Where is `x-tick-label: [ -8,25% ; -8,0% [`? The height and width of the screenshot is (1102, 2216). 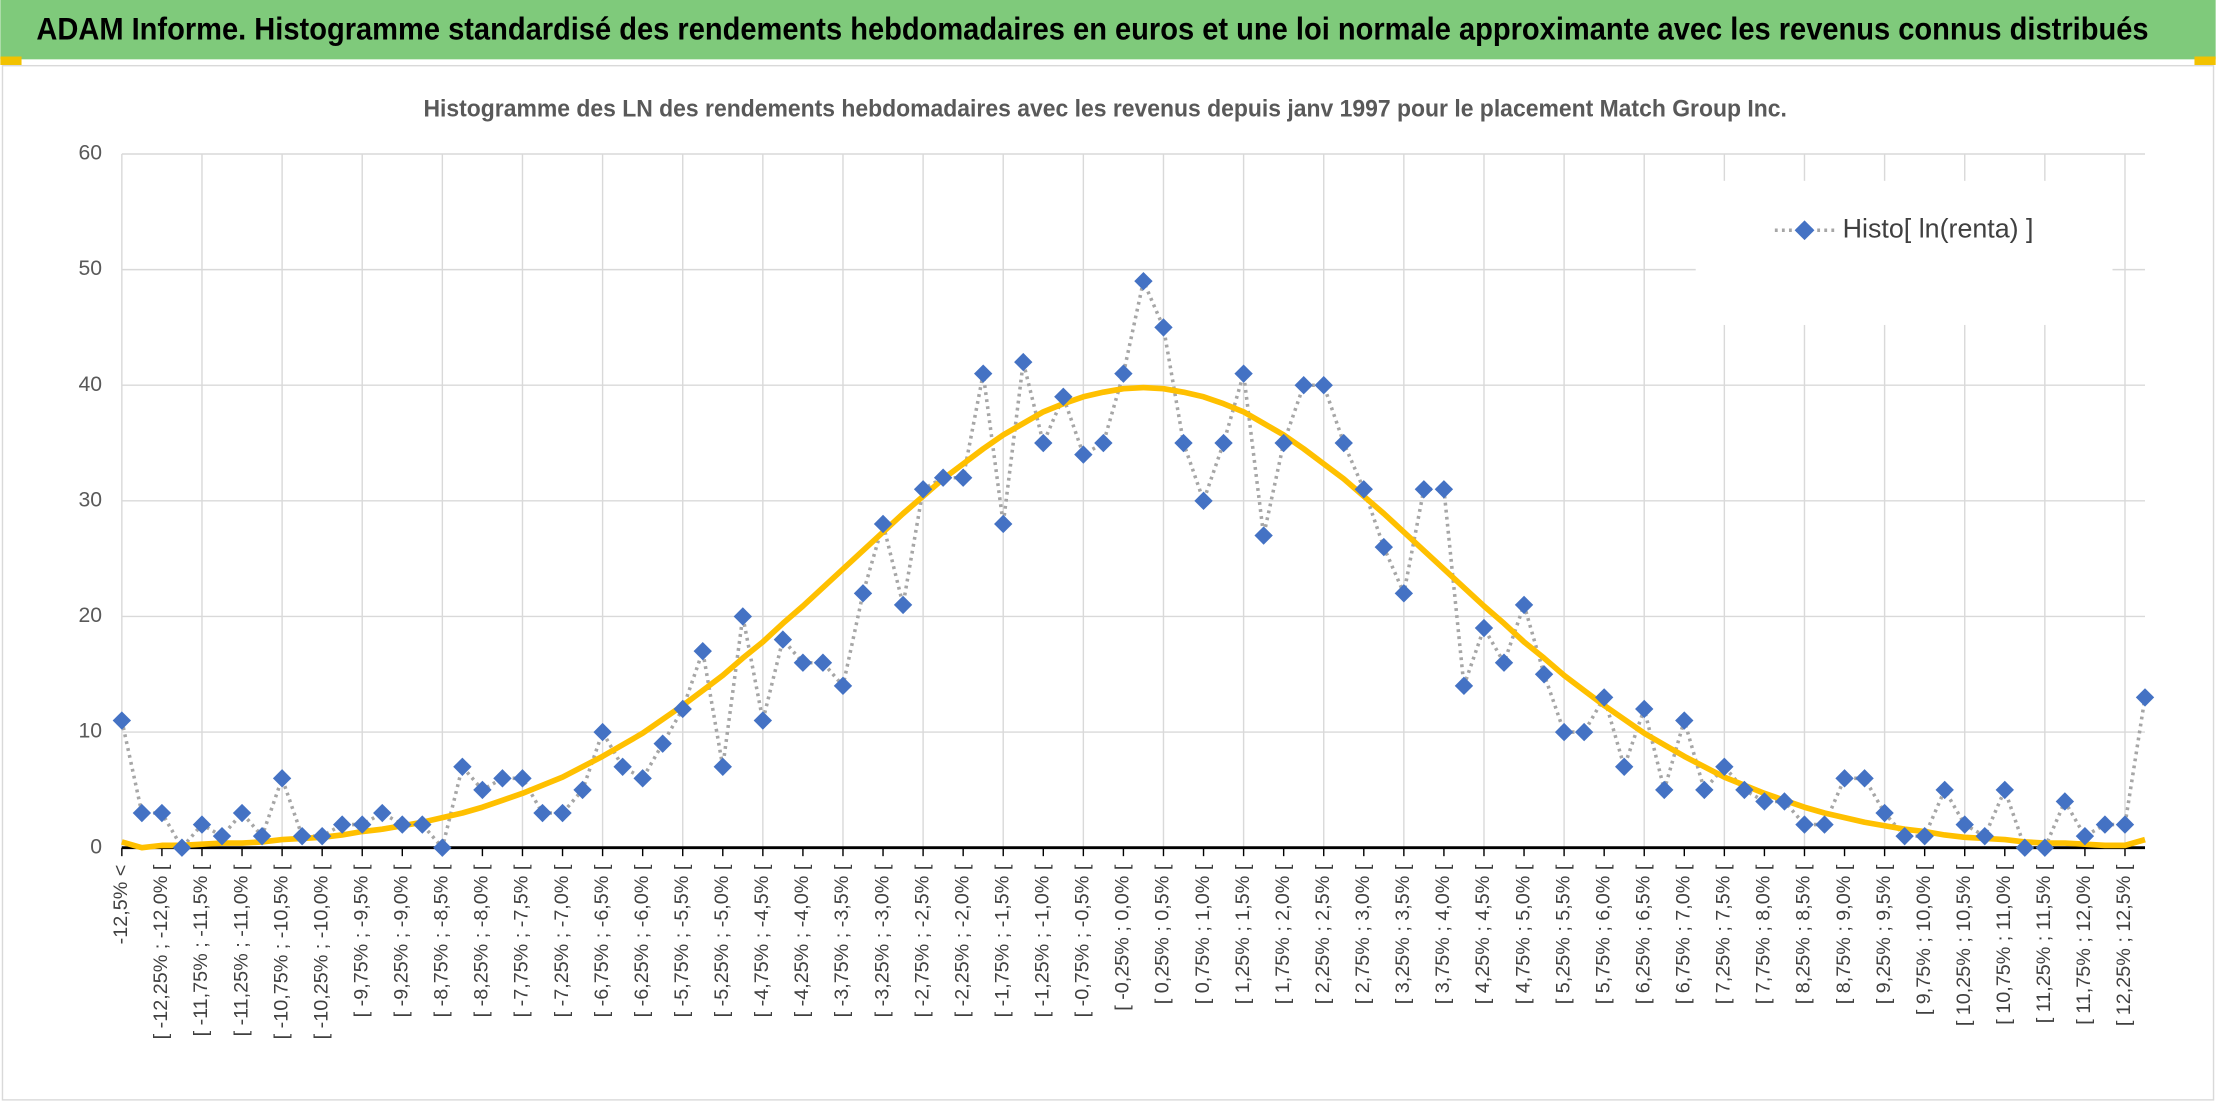 x-tick-label: [ -8,25% ; -8,0% [ is located at coordinates (482, 940).